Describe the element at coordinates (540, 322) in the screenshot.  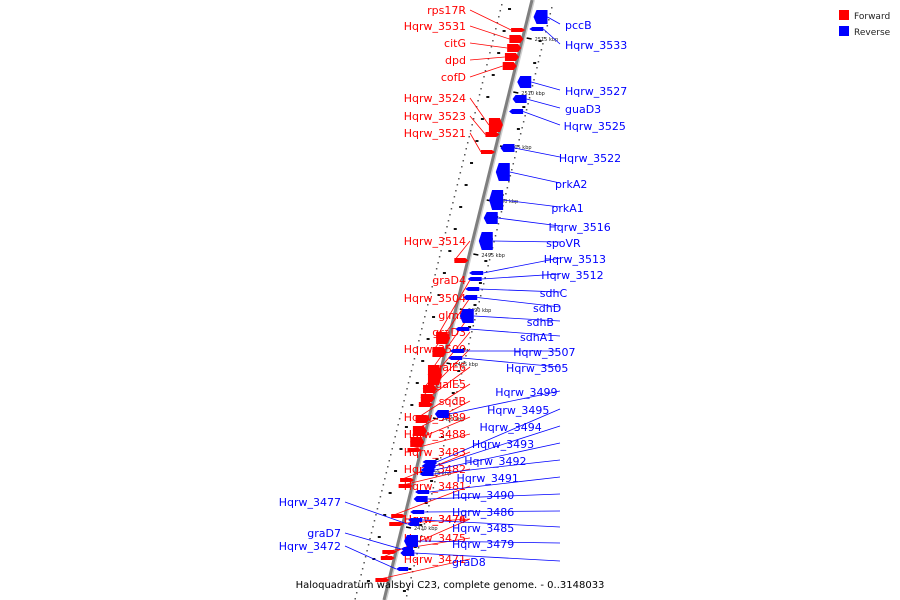
I see `reverse-gene-label: sdhB` at that location.